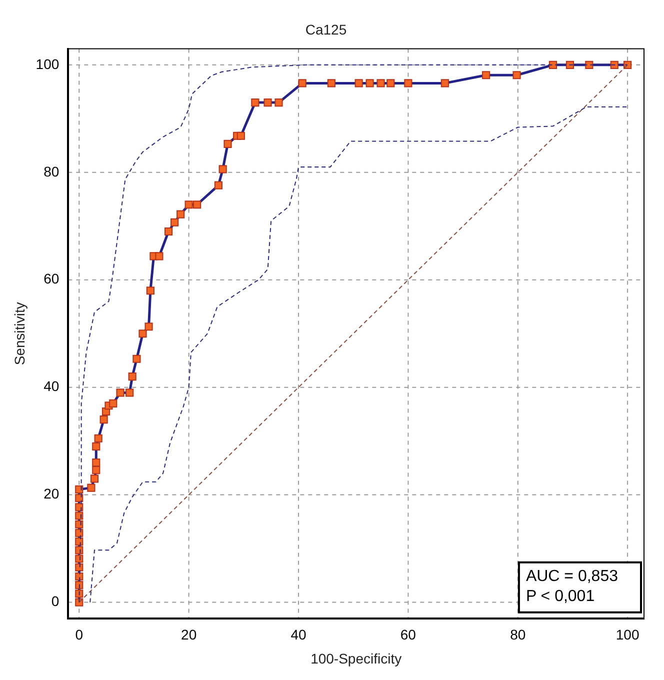 The image size is (664, 680). I want to click on x-tick-label: 40, so click(298, 634).